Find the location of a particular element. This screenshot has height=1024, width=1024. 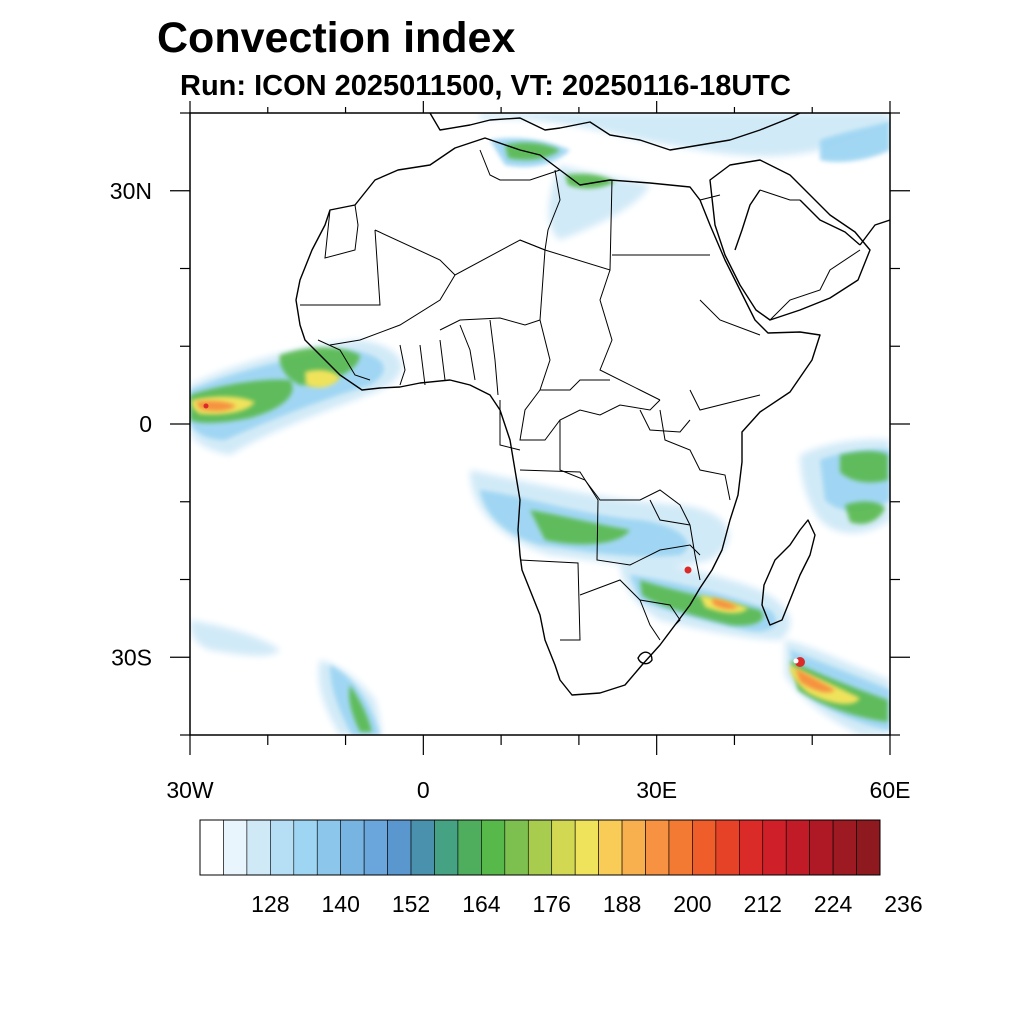

lat-tick-label: 30S is located at coordinates (131, 657).